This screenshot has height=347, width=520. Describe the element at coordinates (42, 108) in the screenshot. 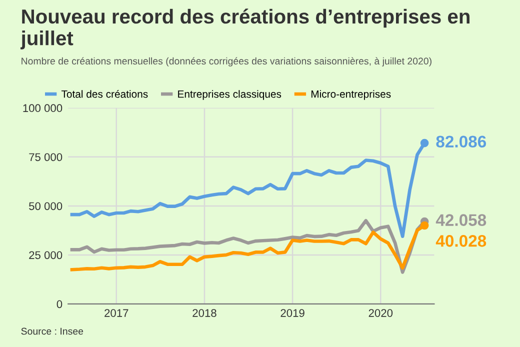

I see `y-tick-label: 100 000` at that location.